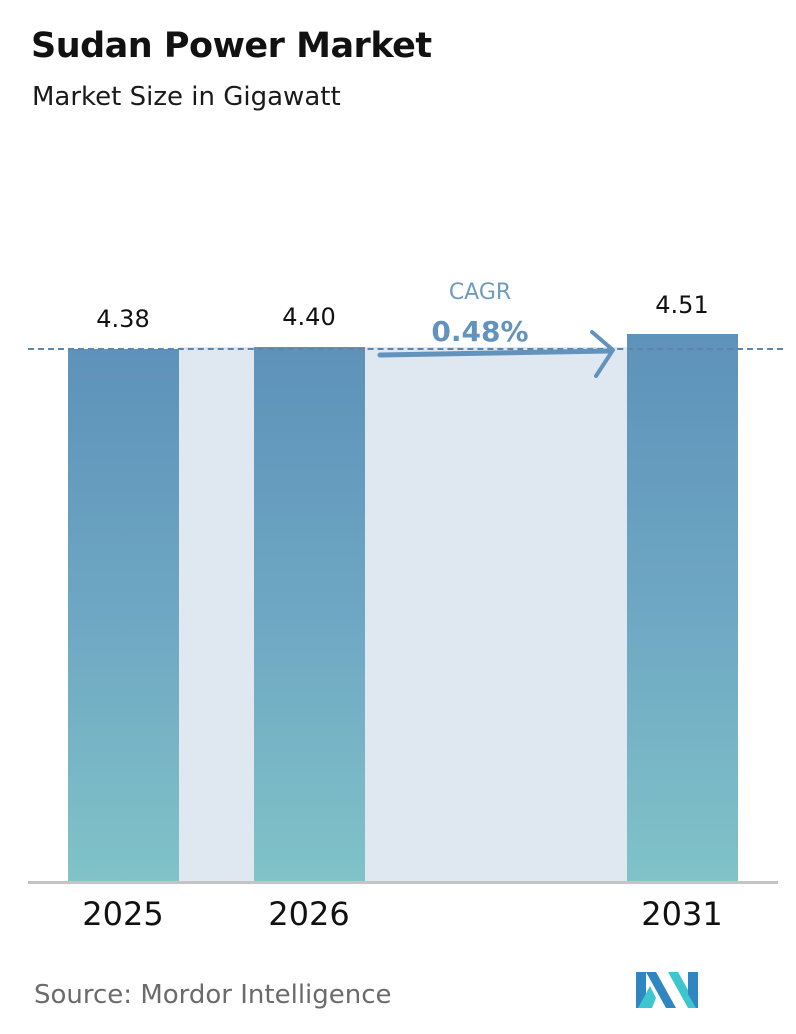 This screenshot has height=1034, width=796. I want to click on x-label-2026: 2026, so click(309, 914).